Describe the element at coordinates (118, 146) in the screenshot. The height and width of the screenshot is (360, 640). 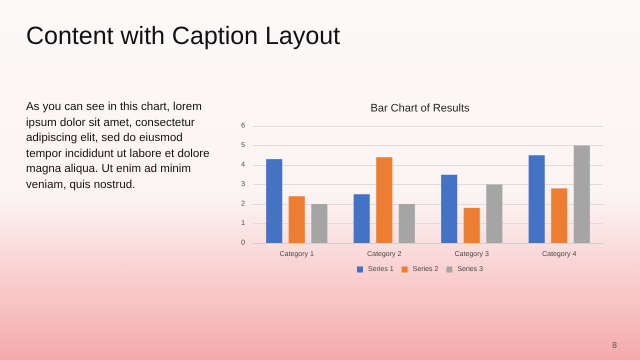
I see `text: As you can see in this chart, lorem ipsum dolor sit amet, consectetur adipiscing elit, sed do eiusmod tempor incididunt ut labore et dolore magna aliqua. Ut enim ad minim veniam, quis nostrud.` at that location.